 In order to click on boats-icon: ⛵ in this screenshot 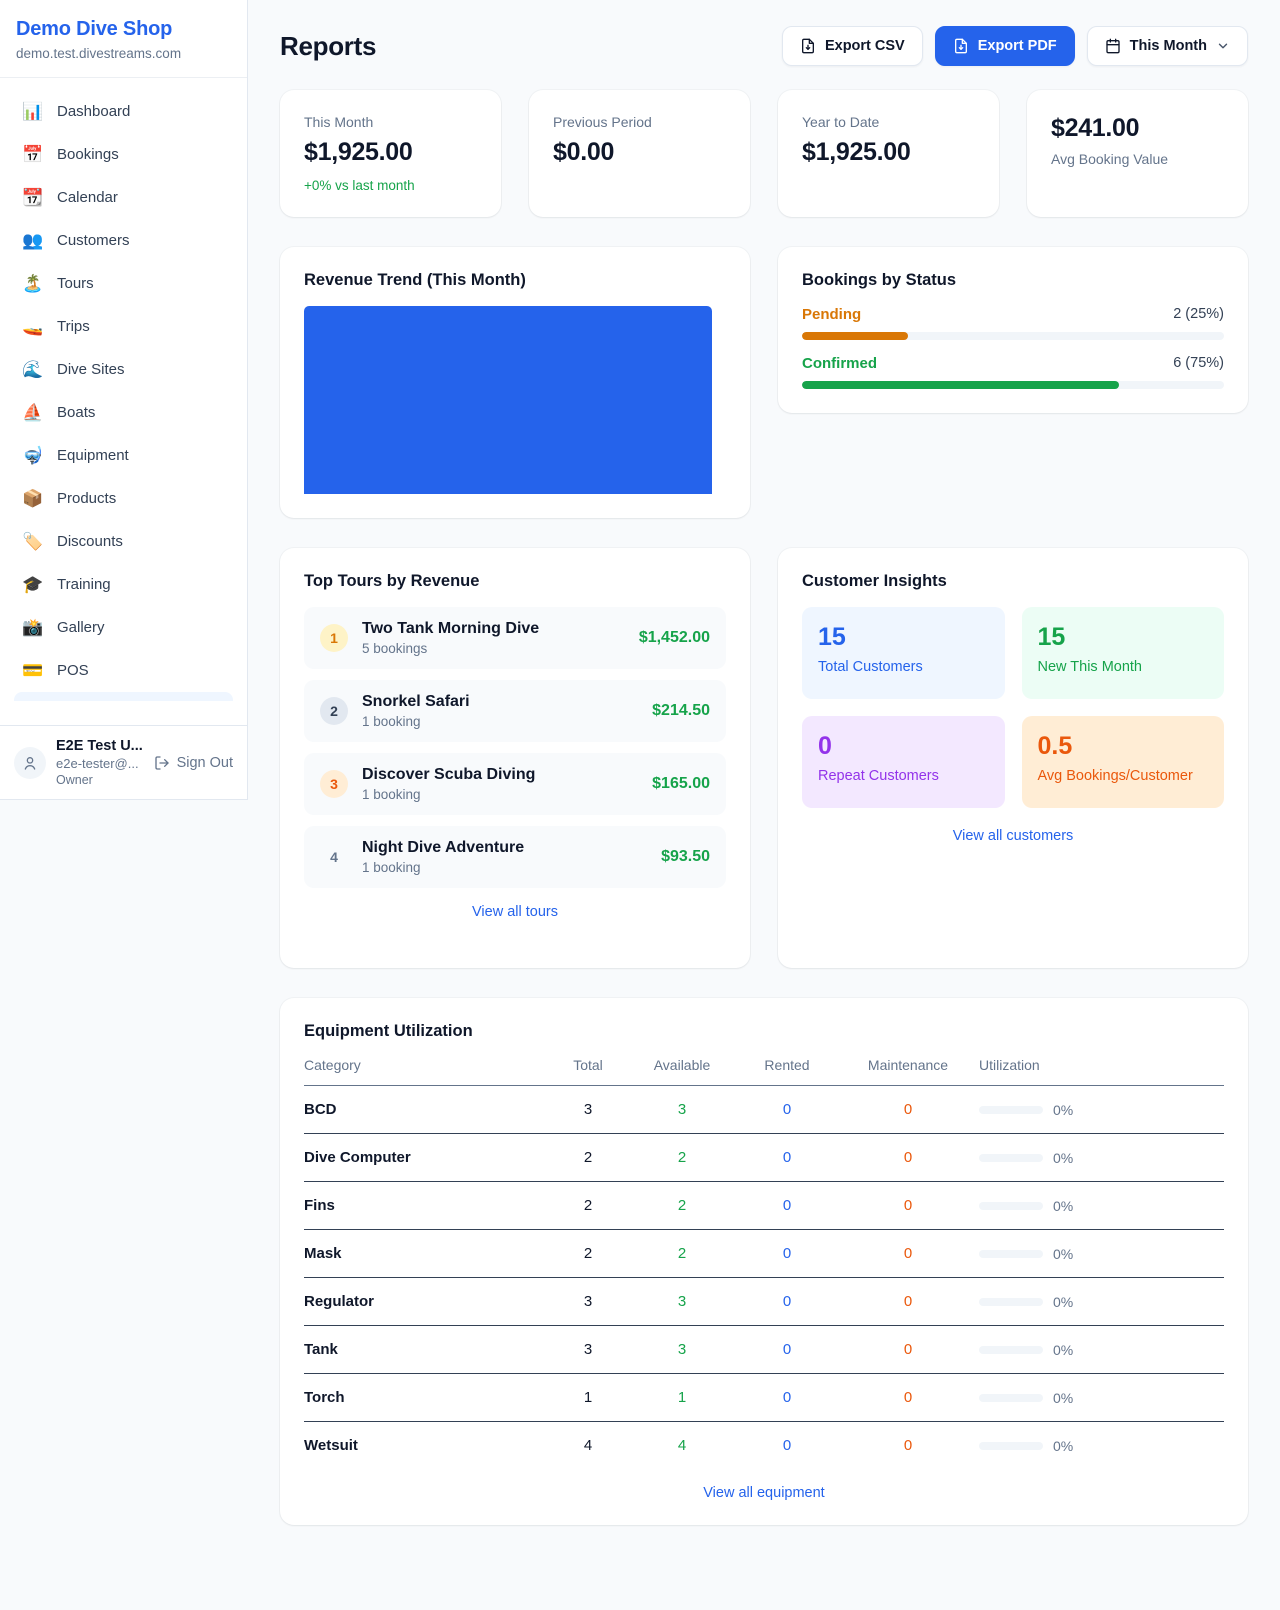, I will do `click(33, 412)`.